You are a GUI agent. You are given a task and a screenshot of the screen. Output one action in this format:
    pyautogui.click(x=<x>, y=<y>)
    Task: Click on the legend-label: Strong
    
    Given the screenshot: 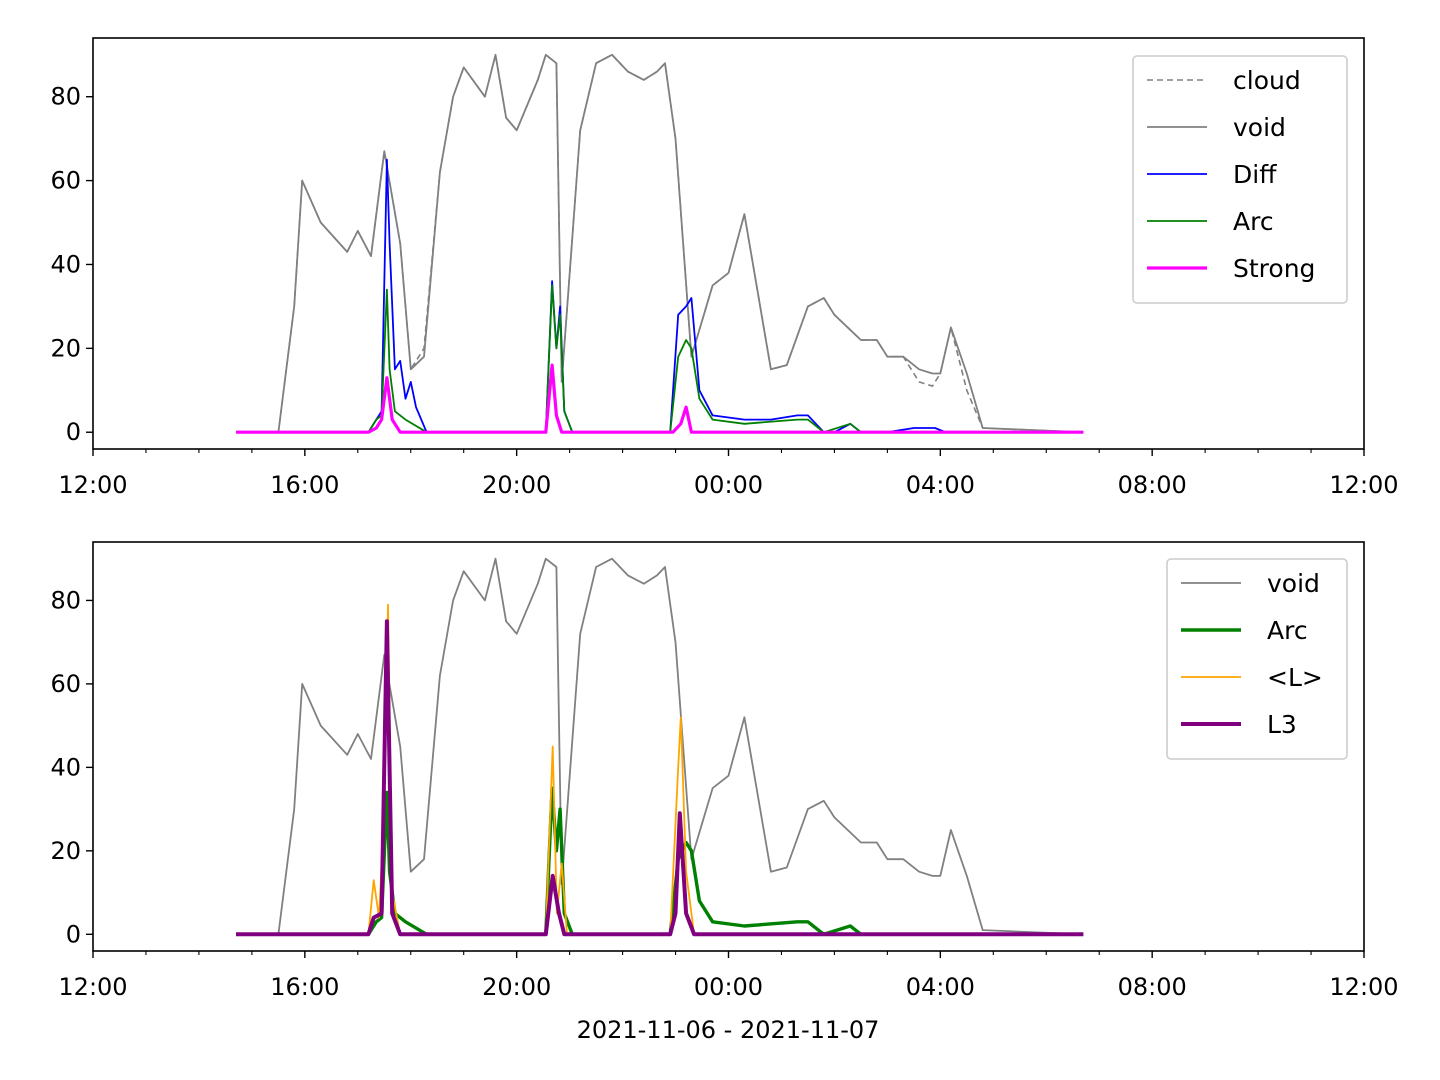 What is the action you would take?
    pyautogui.click(x=1274, y=268)
    